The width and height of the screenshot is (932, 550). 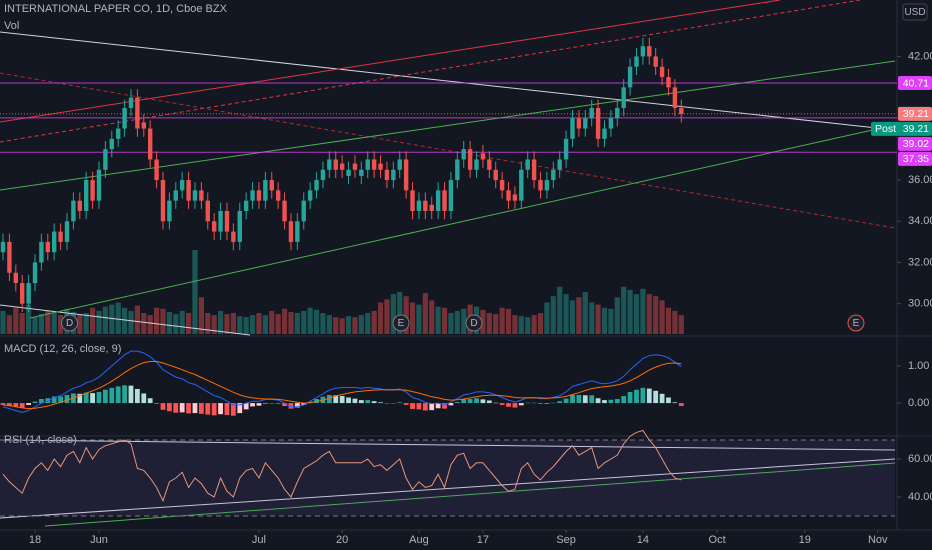 What do you see at coordinates (920, 56) in the screenshot?
I see `y-tick-label: 42.00` at bounding box center [920, 56].